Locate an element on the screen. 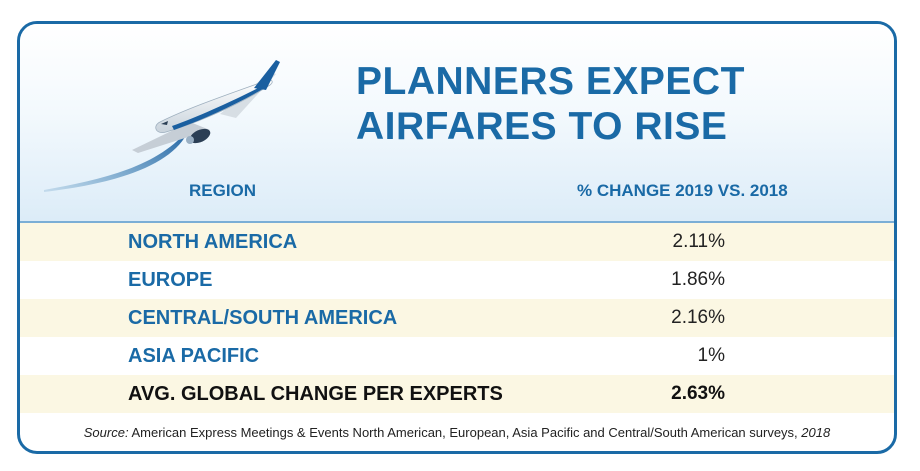  region-label: AVG. GLOBAL CHANGE PER EXPERTS is located at coordinates (315, 394).